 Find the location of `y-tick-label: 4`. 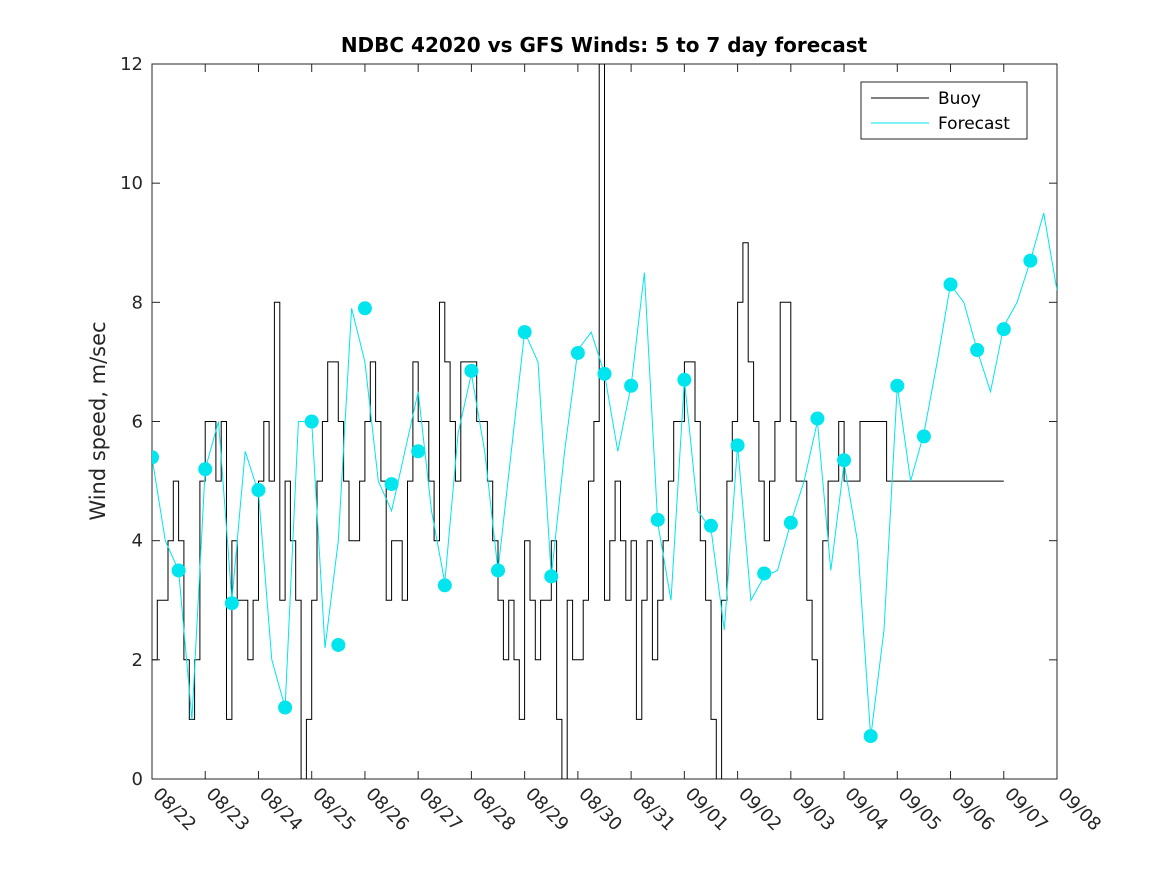

y-tick-label: 4 is located at coordinates (137, 541).